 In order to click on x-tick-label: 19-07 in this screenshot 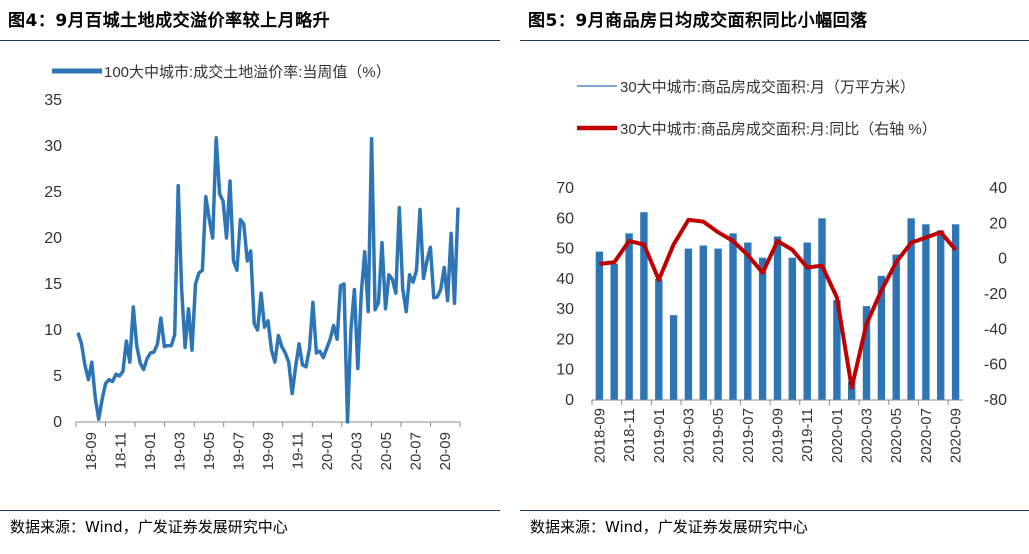, I will do `click(238, 451)`.